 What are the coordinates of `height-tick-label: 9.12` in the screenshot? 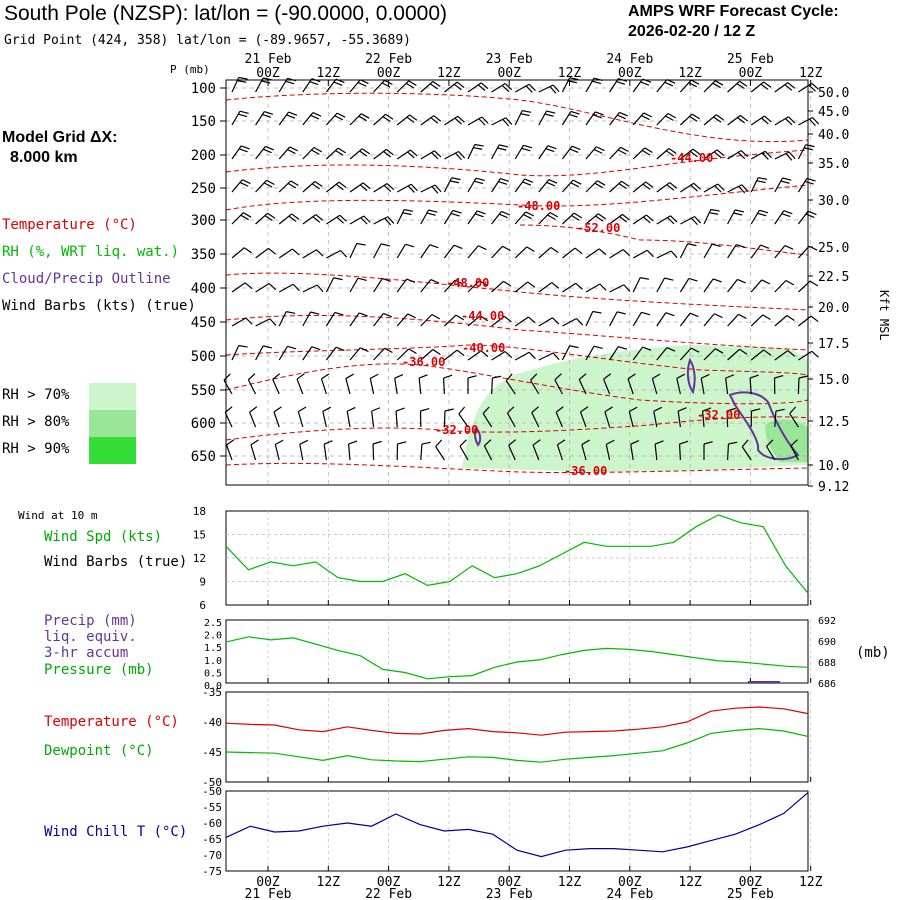 It's located at (833, 487).